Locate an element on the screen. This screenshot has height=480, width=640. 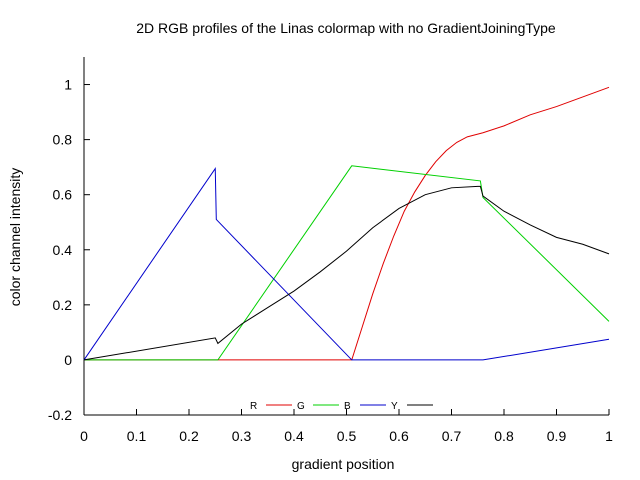
y-tick-label: -0.2 is located at coordinates (60, 415).